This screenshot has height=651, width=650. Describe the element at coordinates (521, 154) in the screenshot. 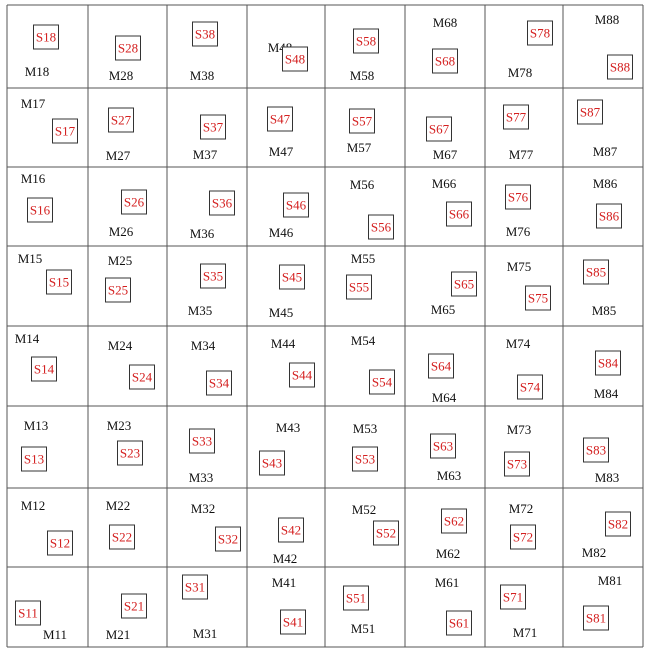

I see `module-label: M77` at that location.